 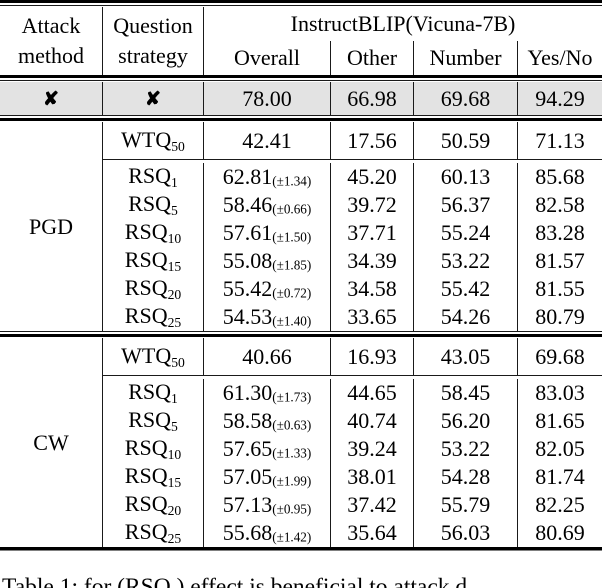 What do you see at coordinates (402, 24) in the screenshot?
I see `model-group-header: InstructBLIP(Vicuna-7B)` at bounding box center [402, 24].